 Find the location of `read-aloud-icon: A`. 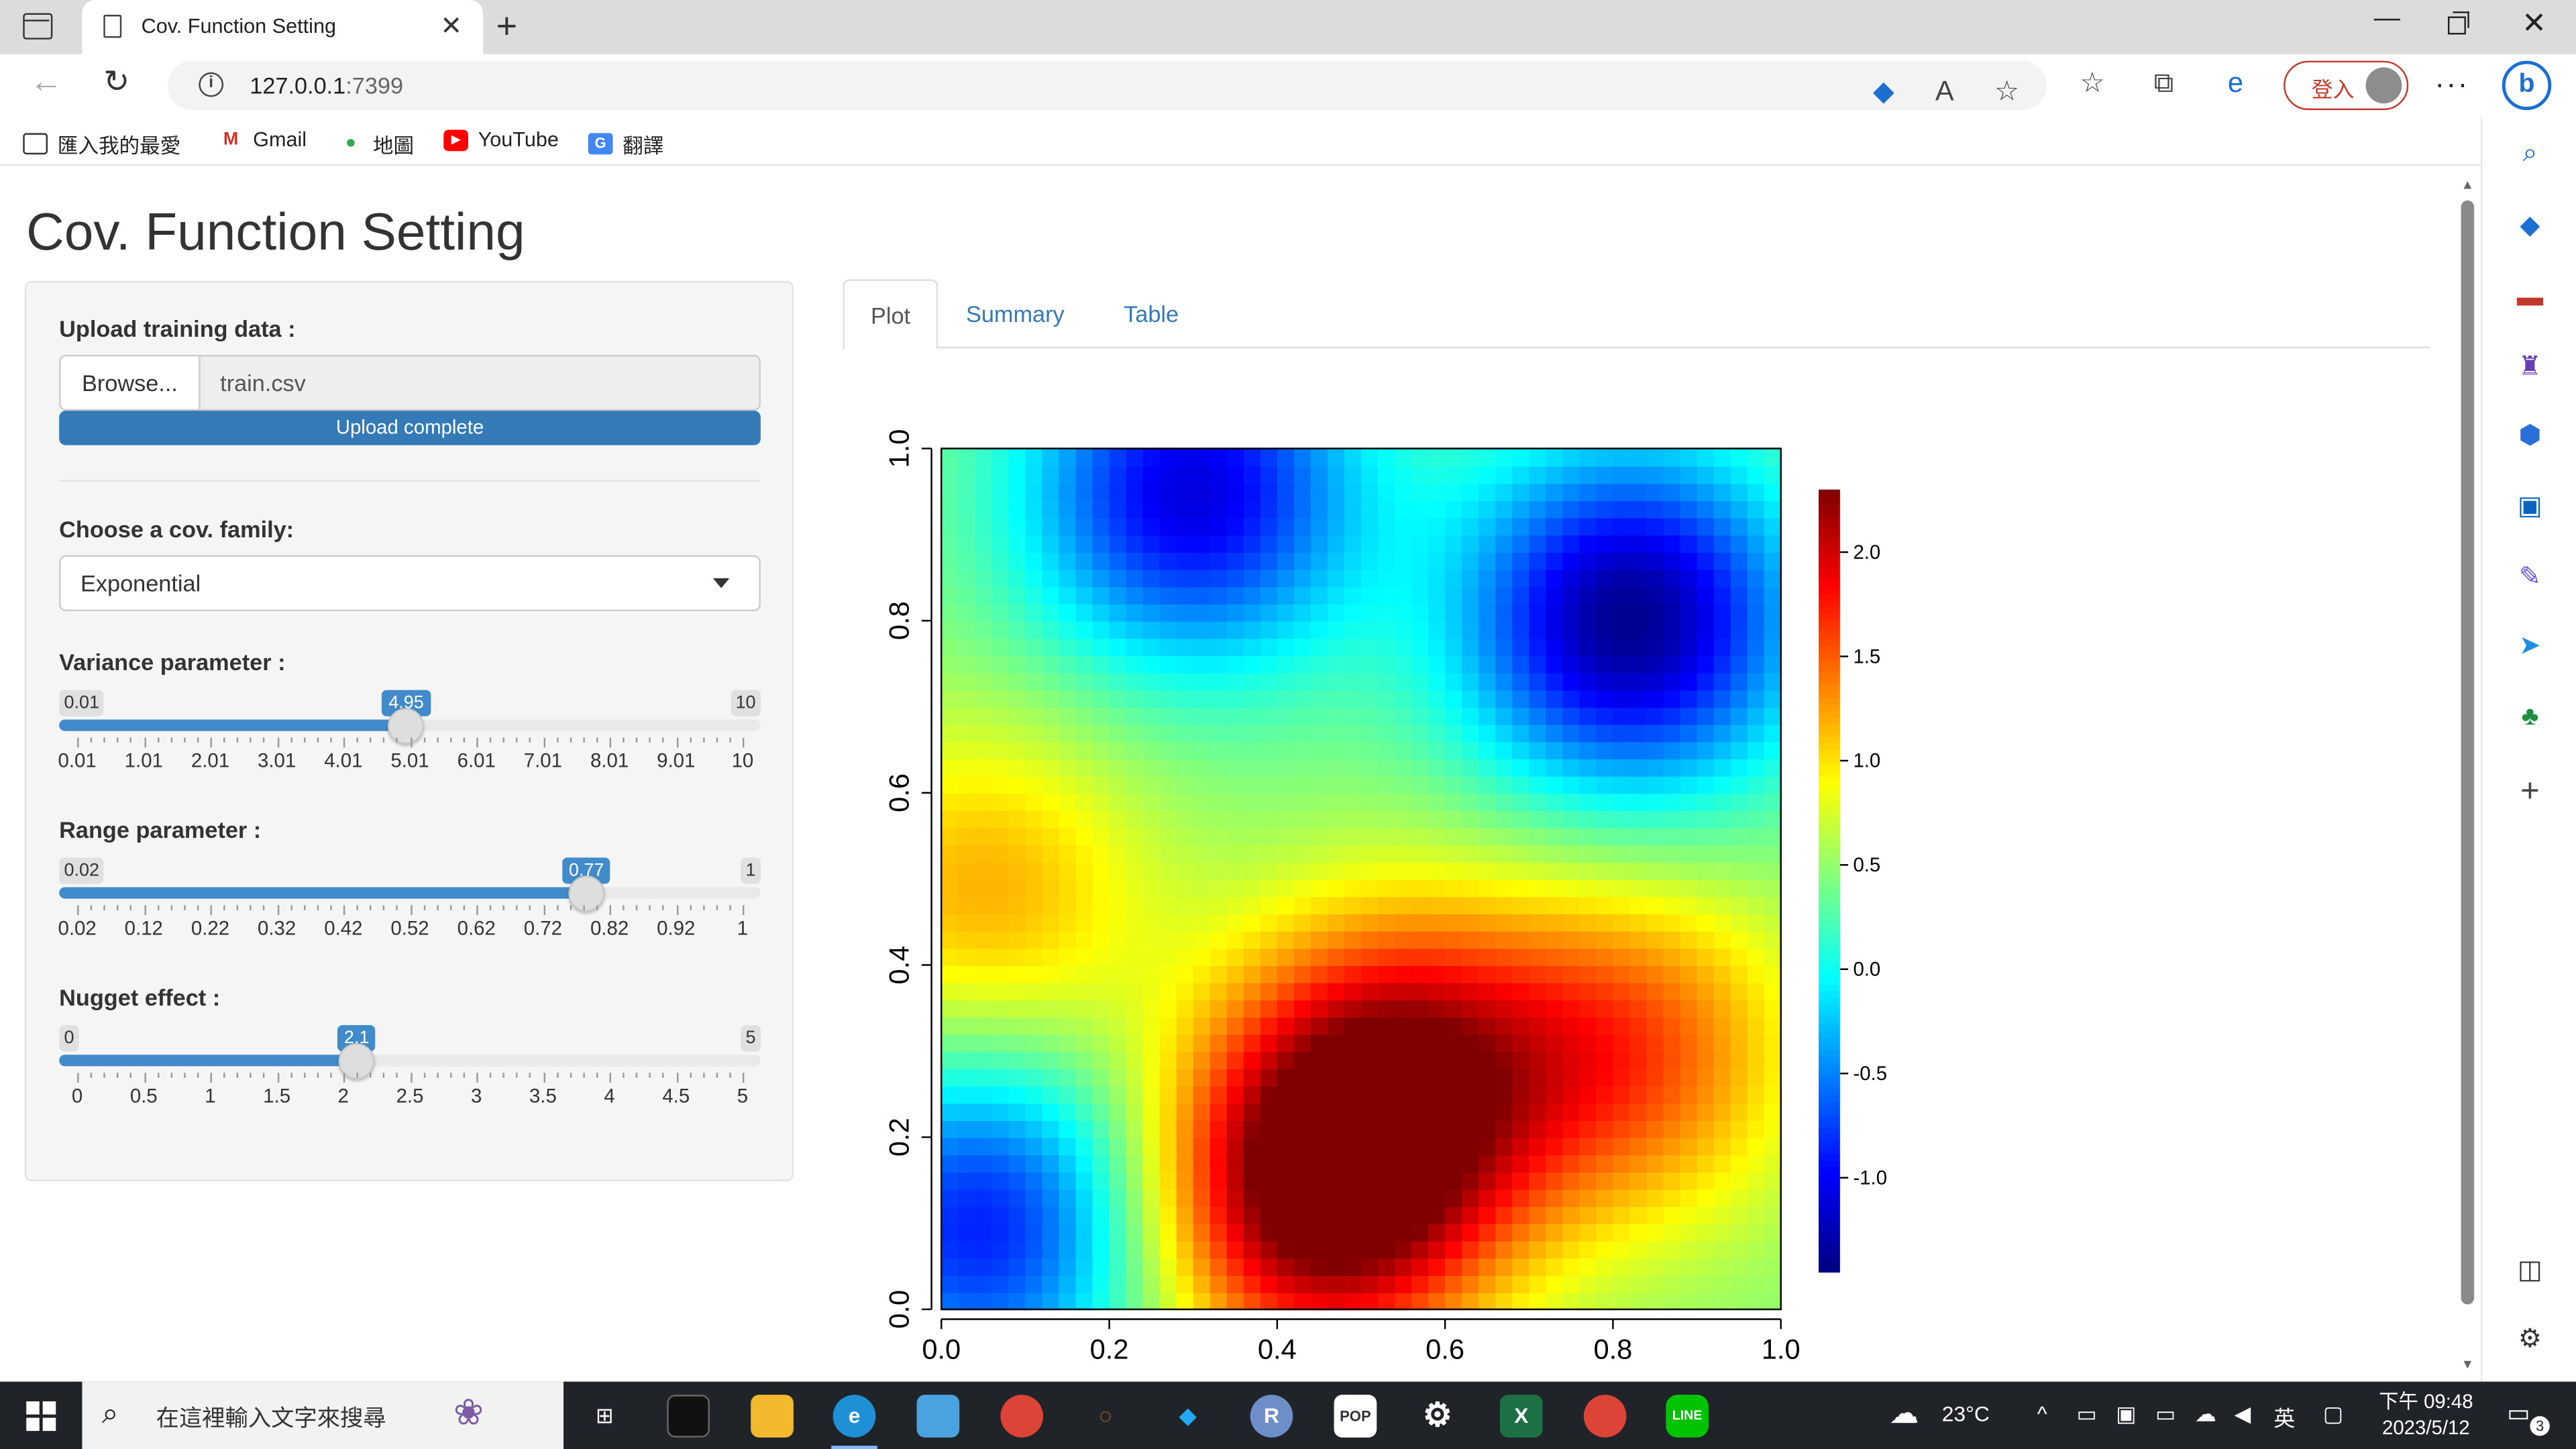

read-aloud-icon: A is located at coordinates (1944, 91).